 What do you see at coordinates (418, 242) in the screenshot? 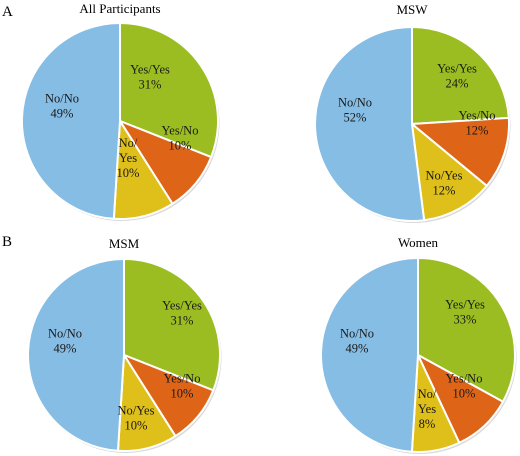
I see `chart-title: Women` at bounding box center [418, 242].